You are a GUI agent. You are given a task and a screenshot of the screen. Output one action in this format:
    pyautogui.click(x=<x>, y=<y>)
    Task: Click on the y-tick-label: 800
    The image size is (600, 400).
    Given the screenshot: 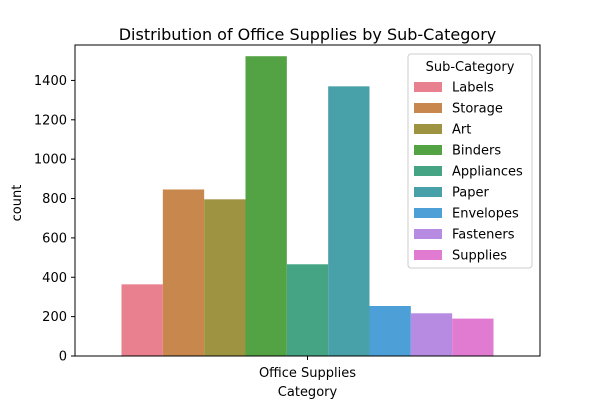 What is the action you would take?
    pyautogui.click(x=54, y=199)
    